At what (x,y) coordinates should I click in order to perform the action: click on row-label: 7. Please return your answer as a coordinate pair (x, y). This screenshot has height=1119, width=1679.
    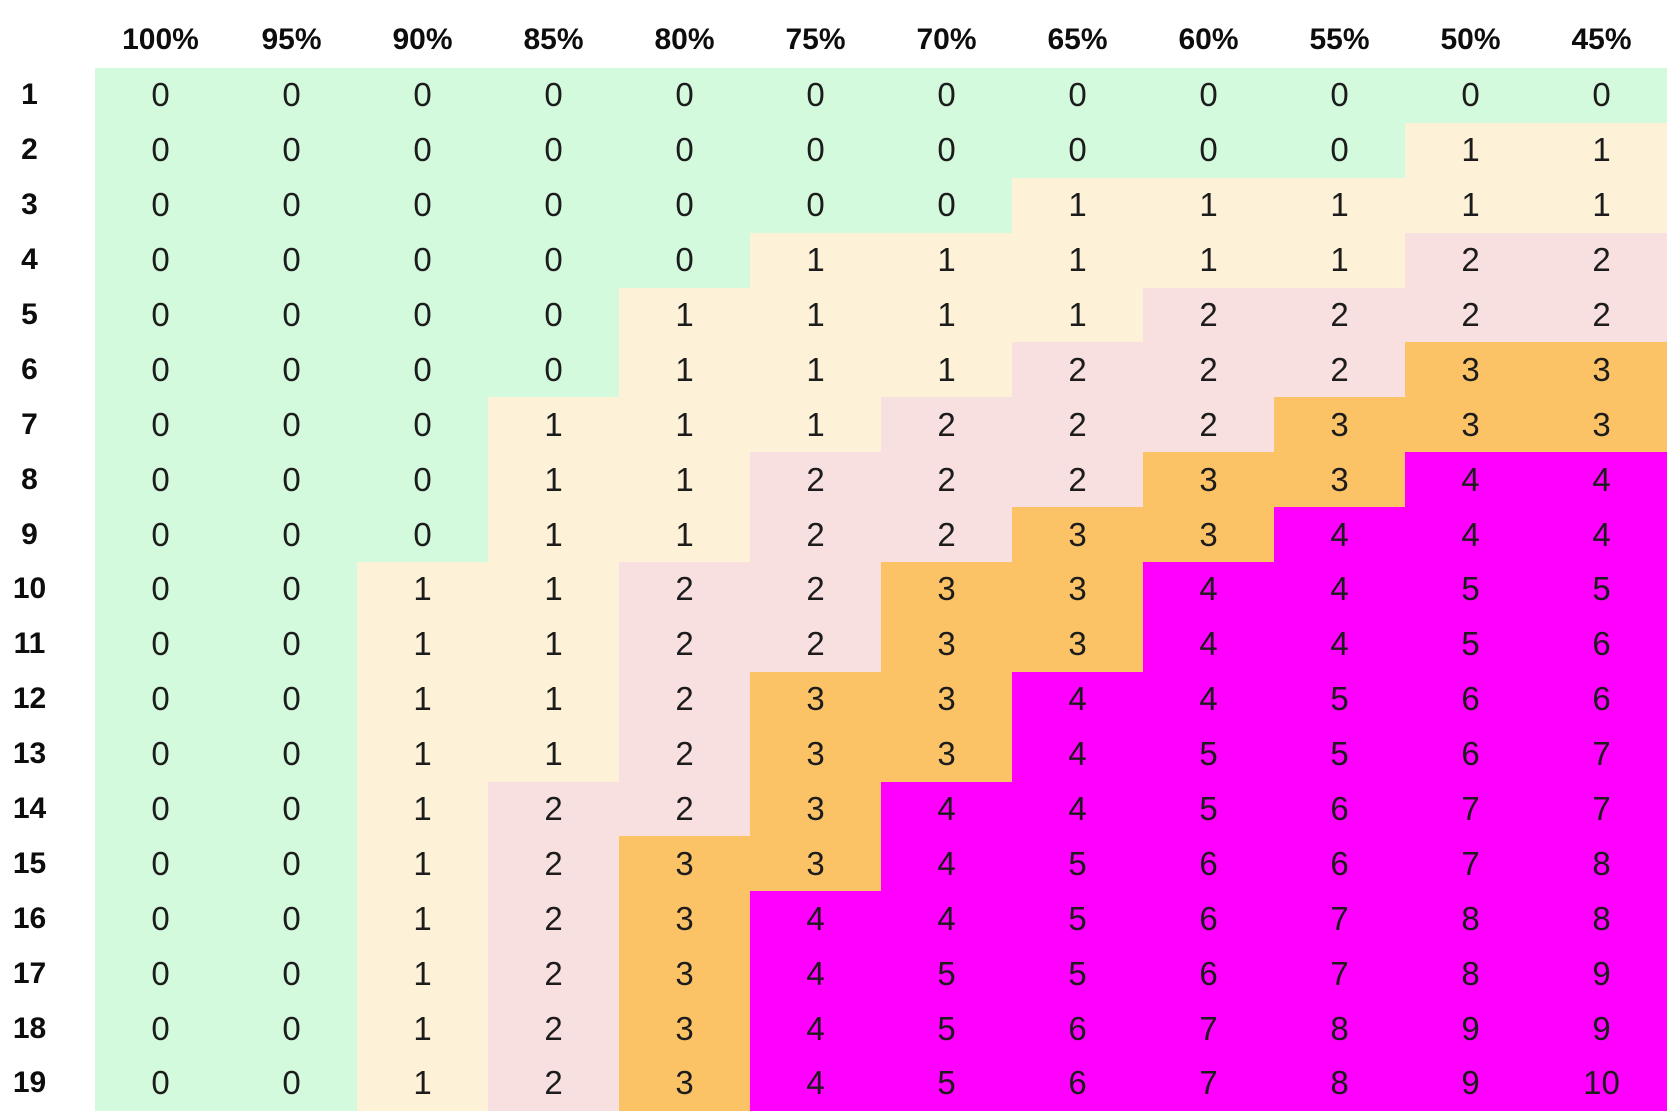
    Looking at the image, I should click on (47, 425).